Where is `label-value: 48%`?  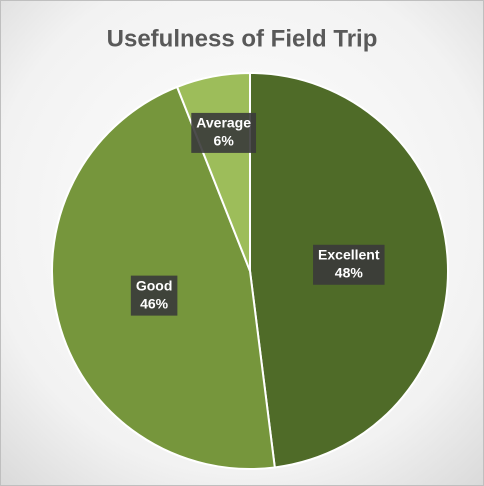 label-value: 48% is located at coordinates (349, 272).